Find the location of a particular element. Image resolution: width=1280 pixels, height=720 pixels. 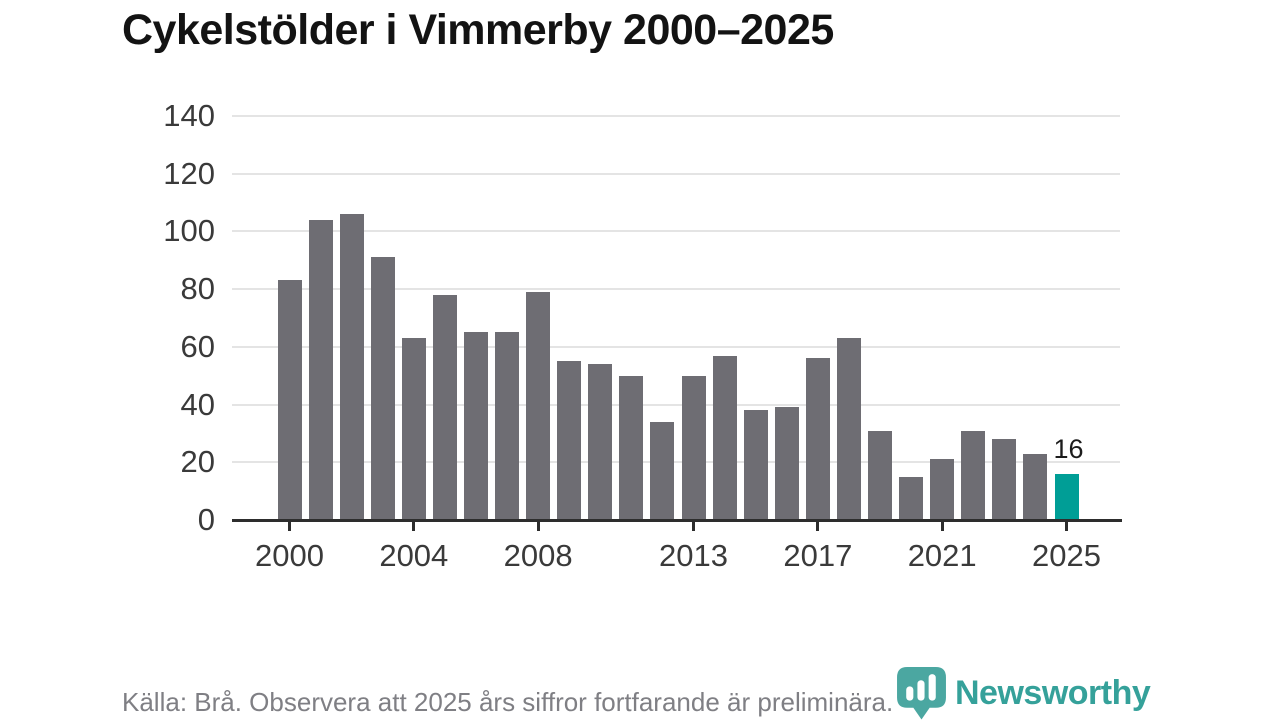

bar-2024 is located at coordinates (1035, 486).